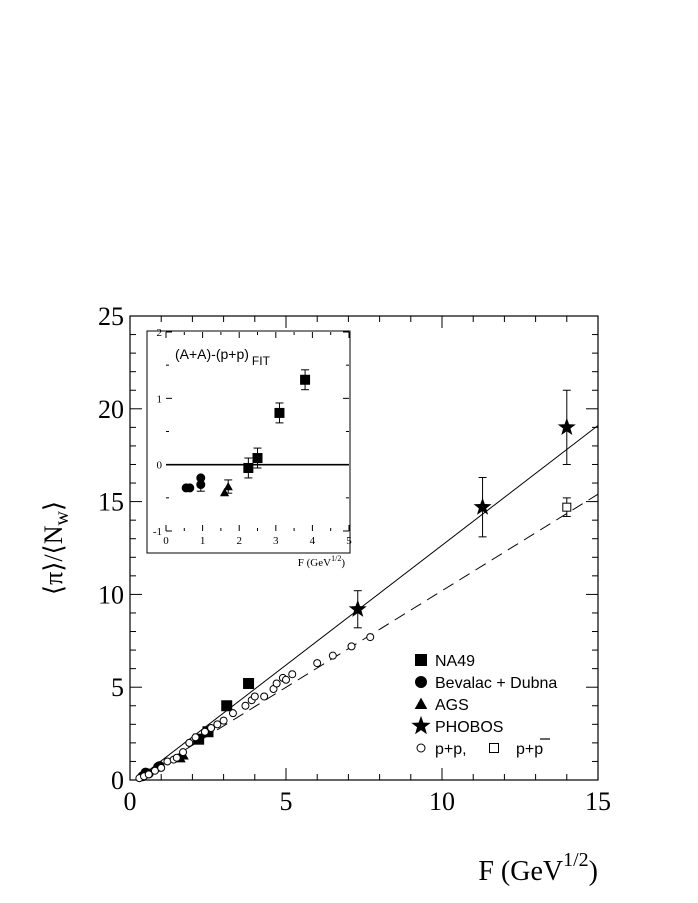  What do you see at coordinates (246, 433) in the screenshot?
I see `inset-data-points` at bounding box center [246, 433].